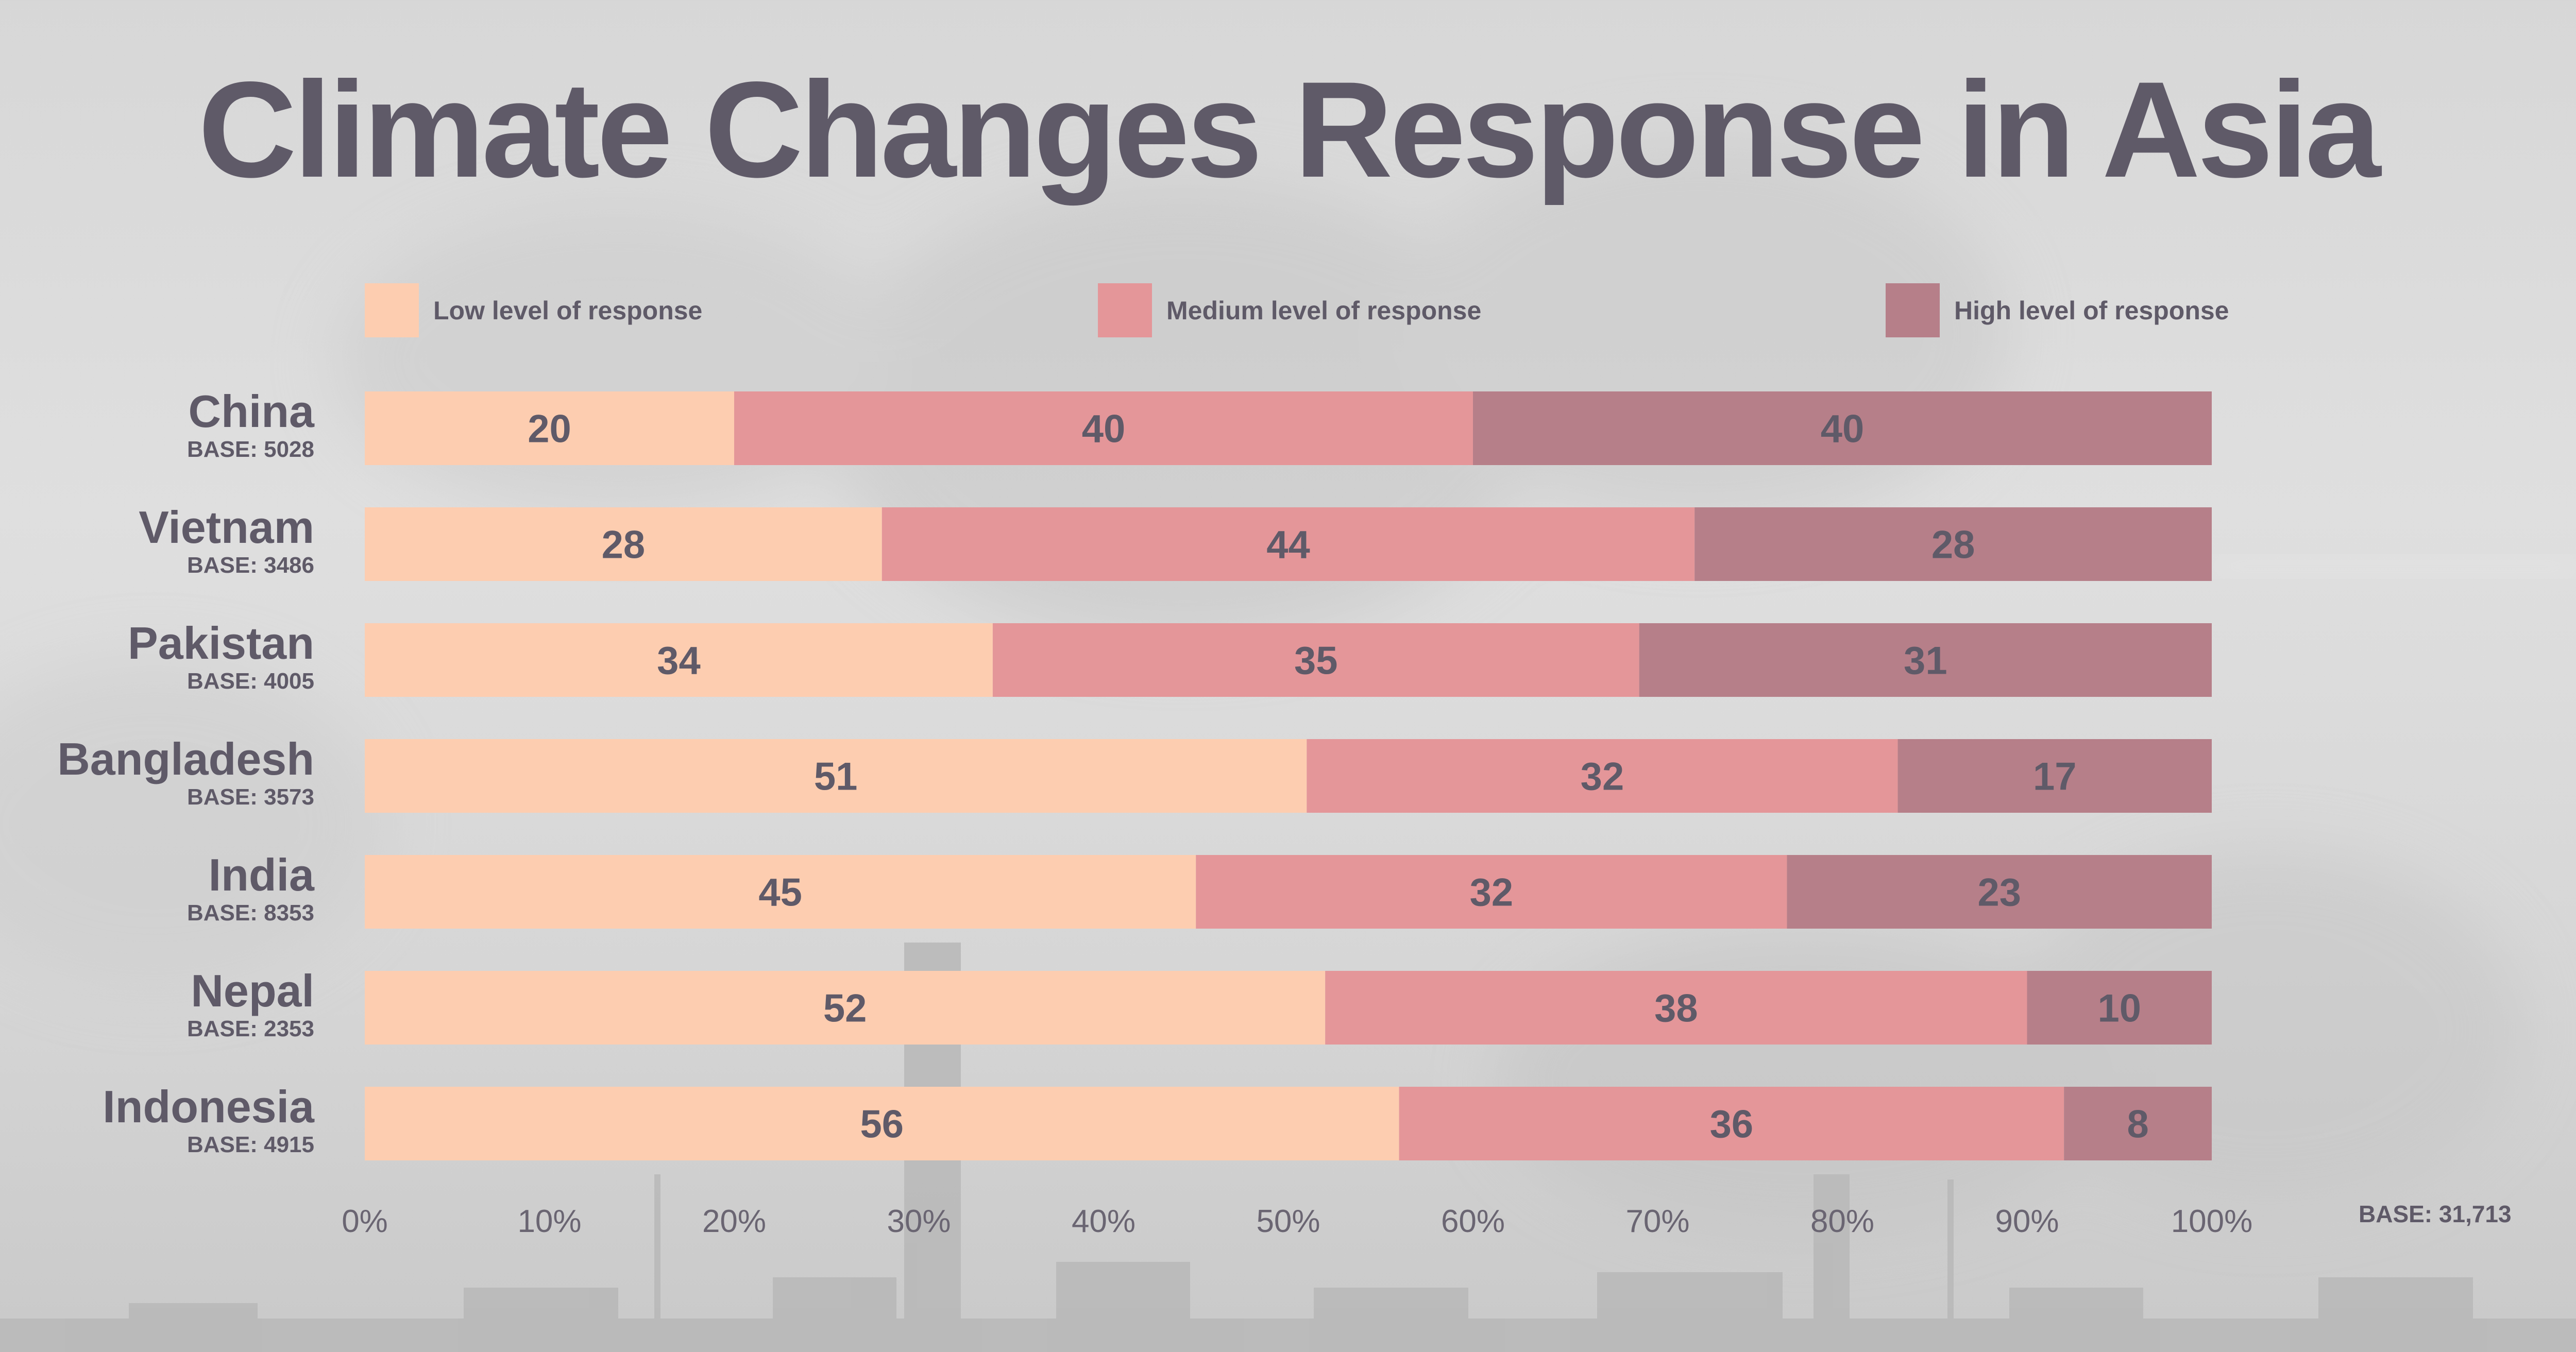 This screenshot has height=1352, width=2576. Describe the element at coordinates (250, 565) in the screenshot. I see `country-base: BASE: 3486` at that location.